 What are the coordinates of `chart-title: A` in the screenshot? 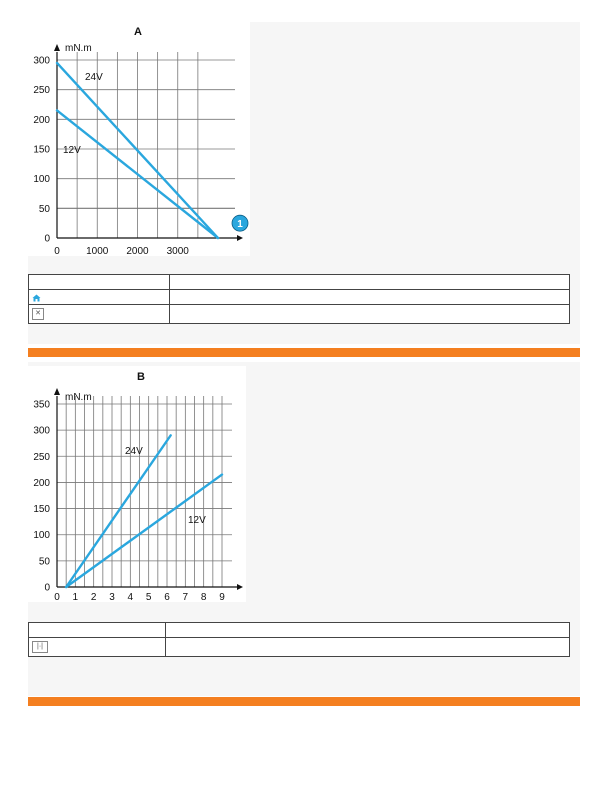 It's located at (138, 32).